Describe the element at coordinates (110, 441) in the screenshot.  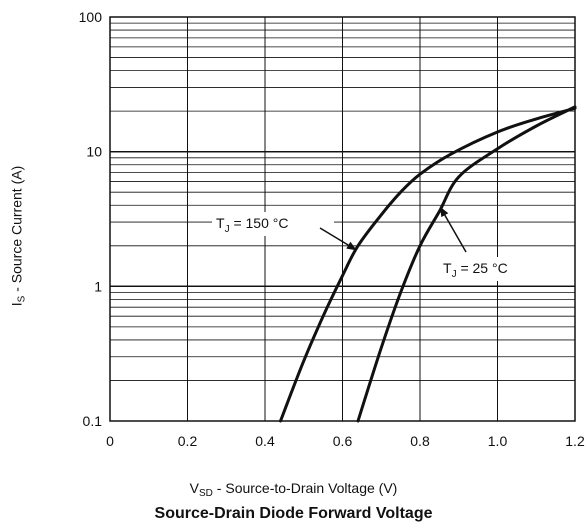
I see `x-tick-label: 0` at that location.